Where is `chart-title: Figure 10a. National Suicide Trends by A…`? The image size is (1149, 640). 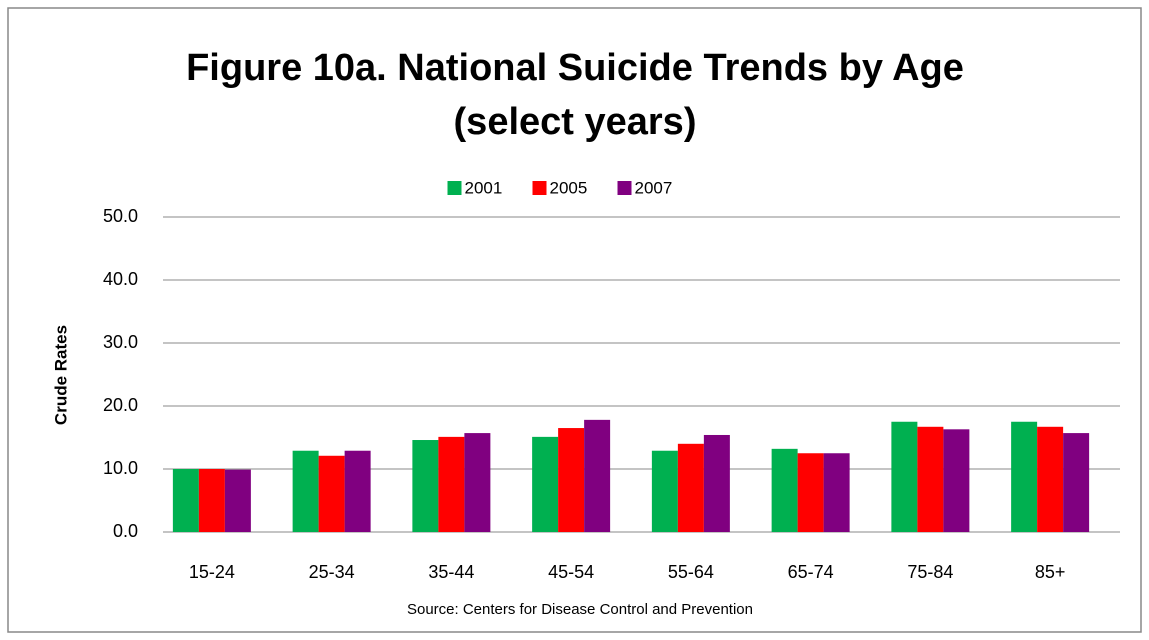 chart-title: Figure 10a. National Suicide Trends by A… is located at coordinates (575, 68).